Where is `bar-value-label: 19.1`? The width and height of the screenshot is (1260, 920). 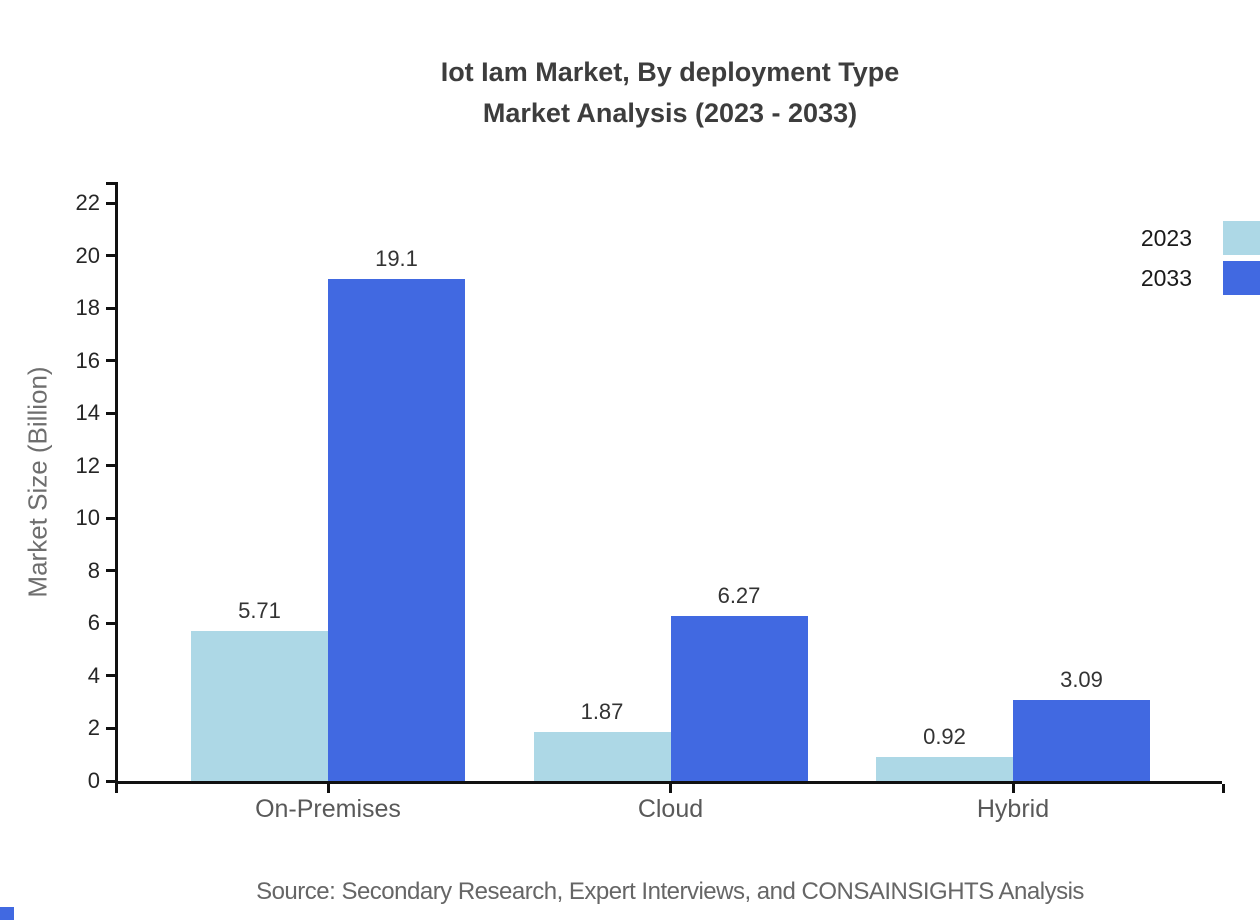
bar-value-label: 19.1 is located at coordinates (396, 258).